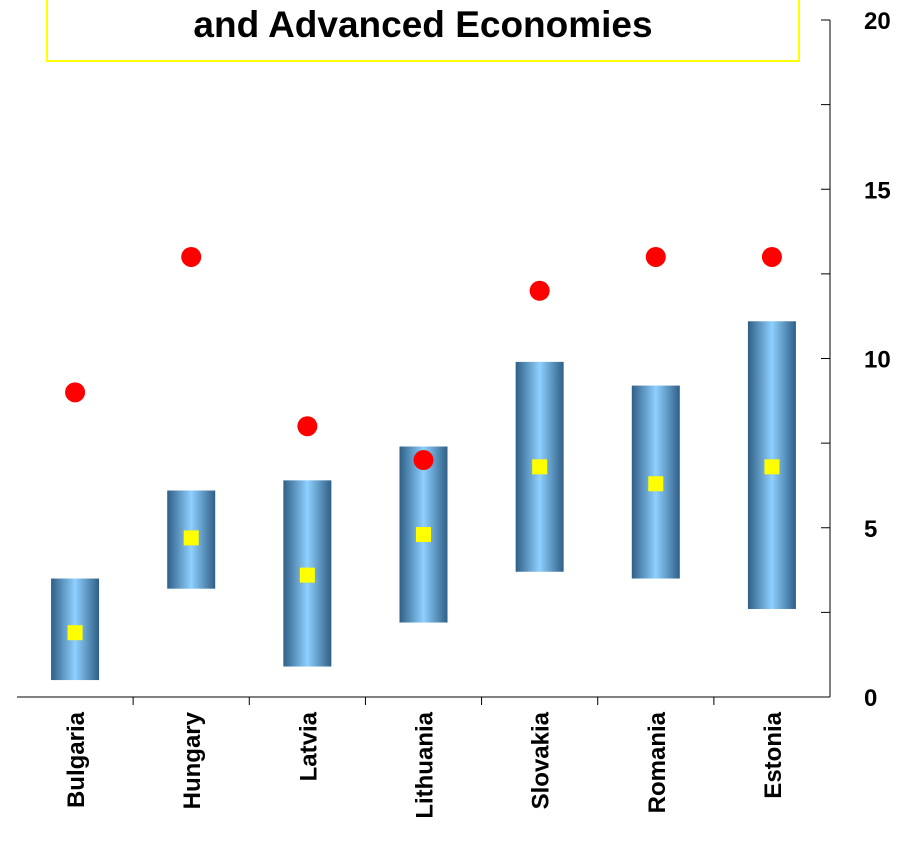  Describe the element at coordinates (192, 760) in the screenshot. I see `category-label-hungary: Hungary` at that location.